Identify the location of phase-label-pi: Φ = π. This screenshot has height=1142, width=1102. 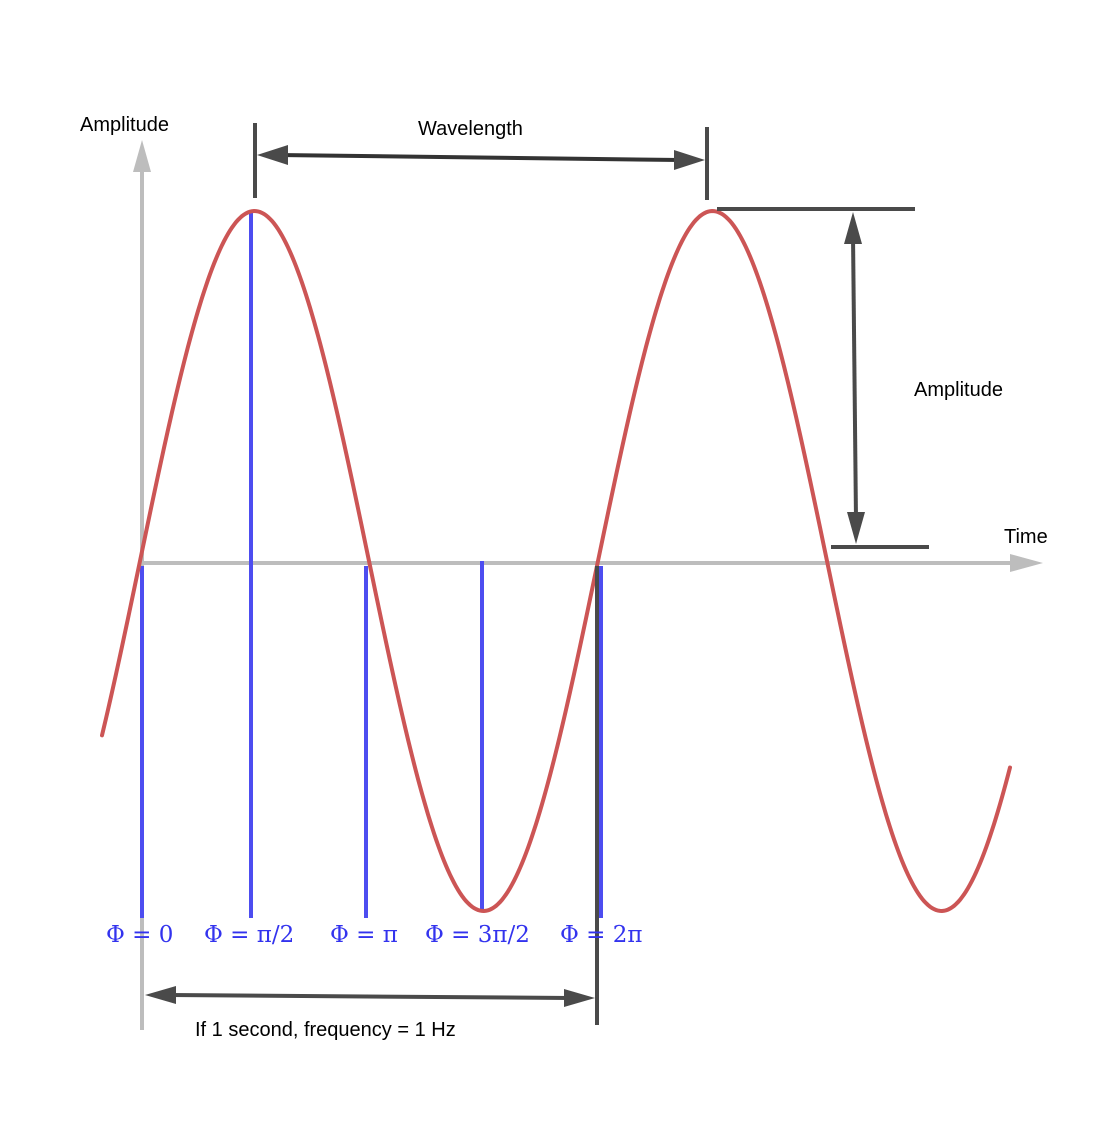
(364, 935).